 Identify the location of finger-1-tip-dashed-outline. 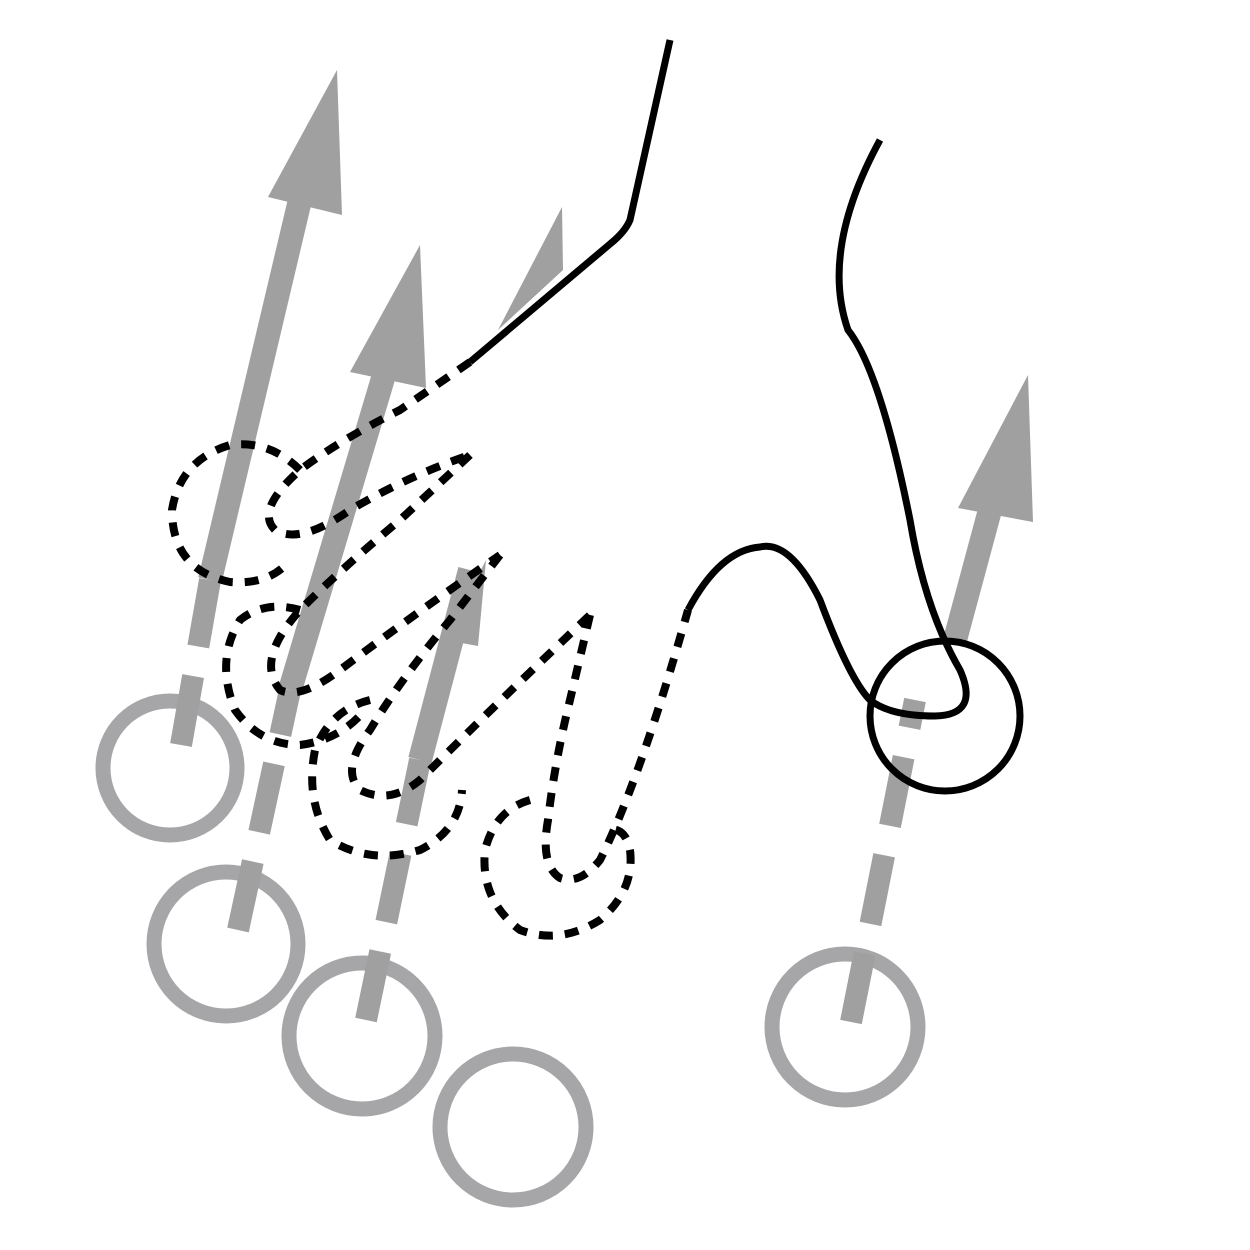
(235, 513).